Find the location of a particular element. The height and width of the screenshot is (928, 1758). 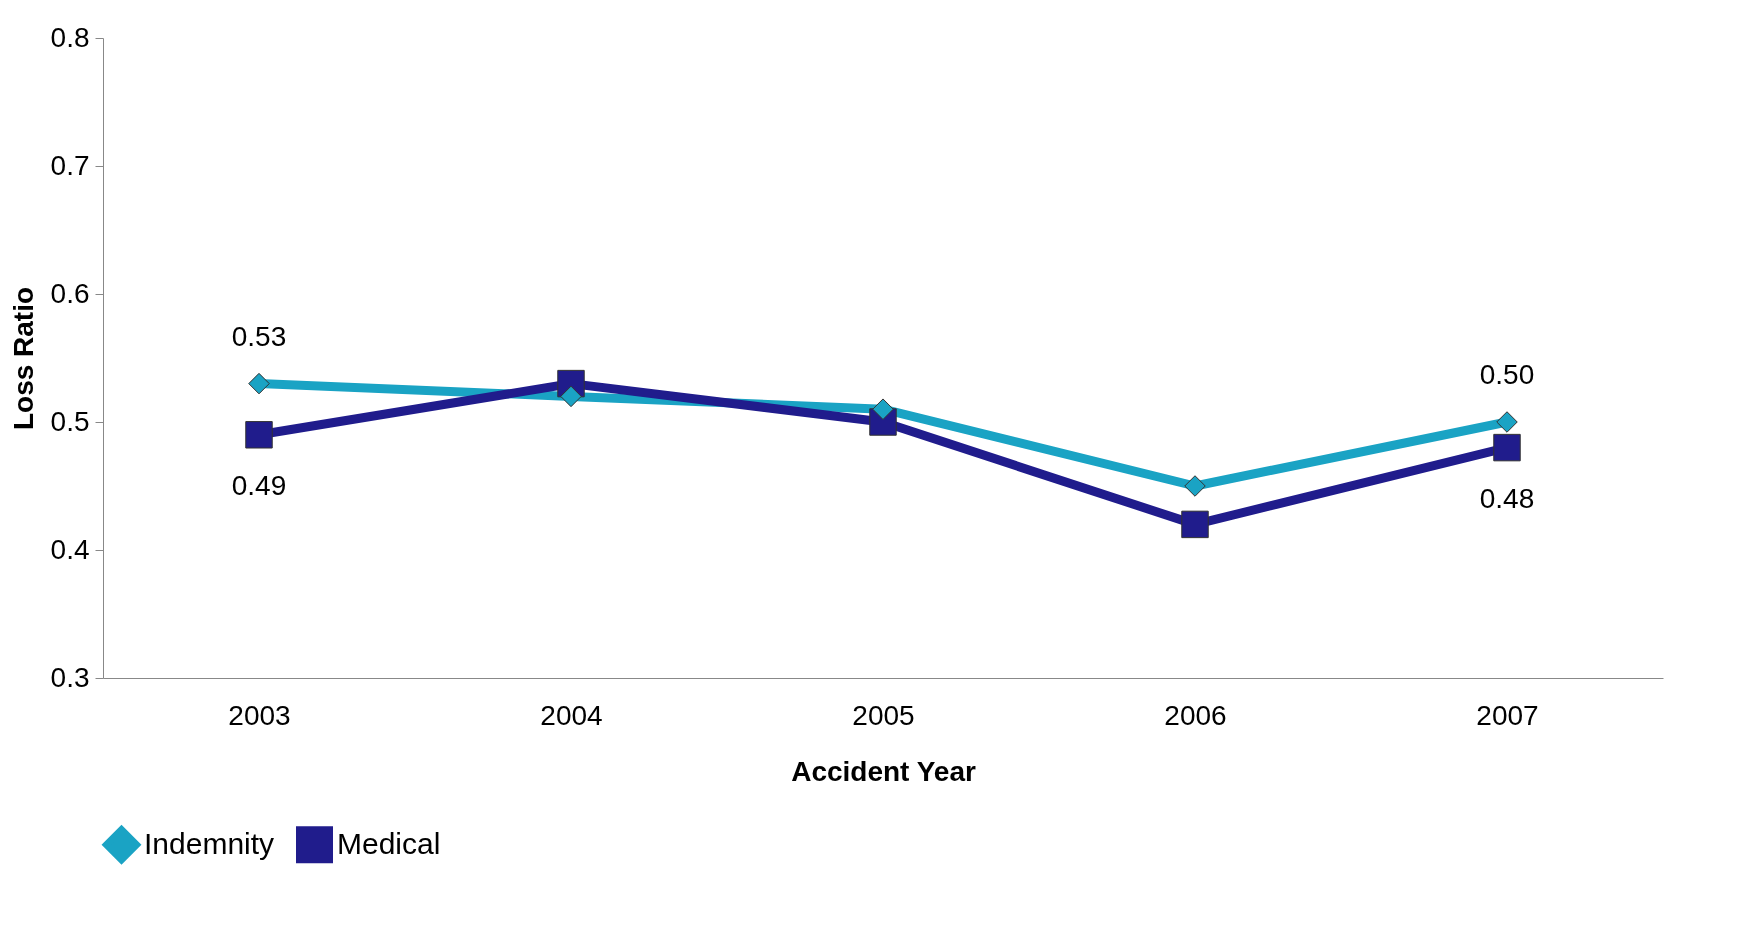

legend-label: Indemnity is located at coordinates (209, 843).